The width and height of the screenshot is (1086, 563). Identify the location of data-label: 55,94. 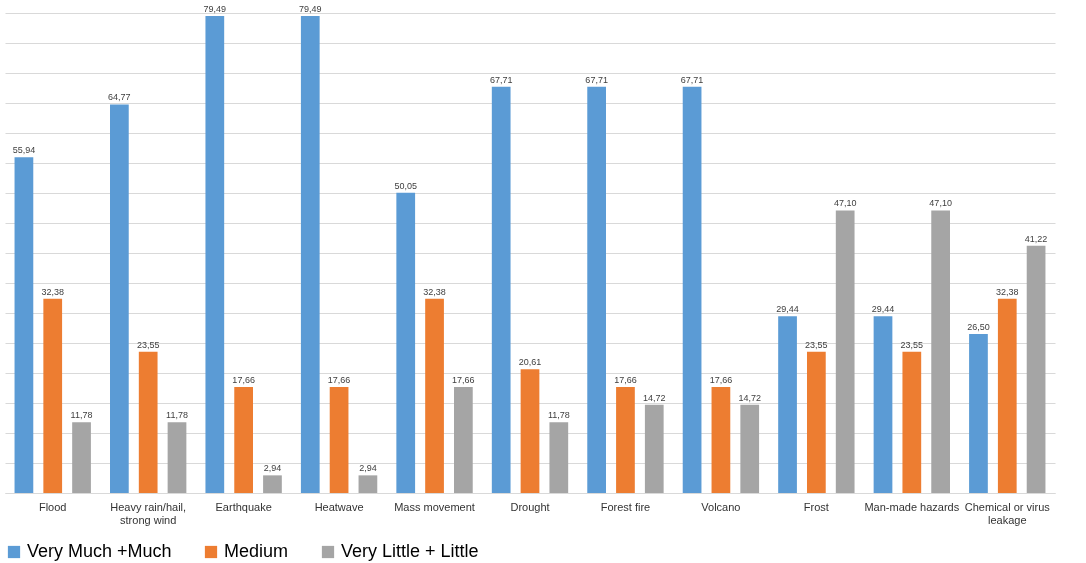
(24, 150).